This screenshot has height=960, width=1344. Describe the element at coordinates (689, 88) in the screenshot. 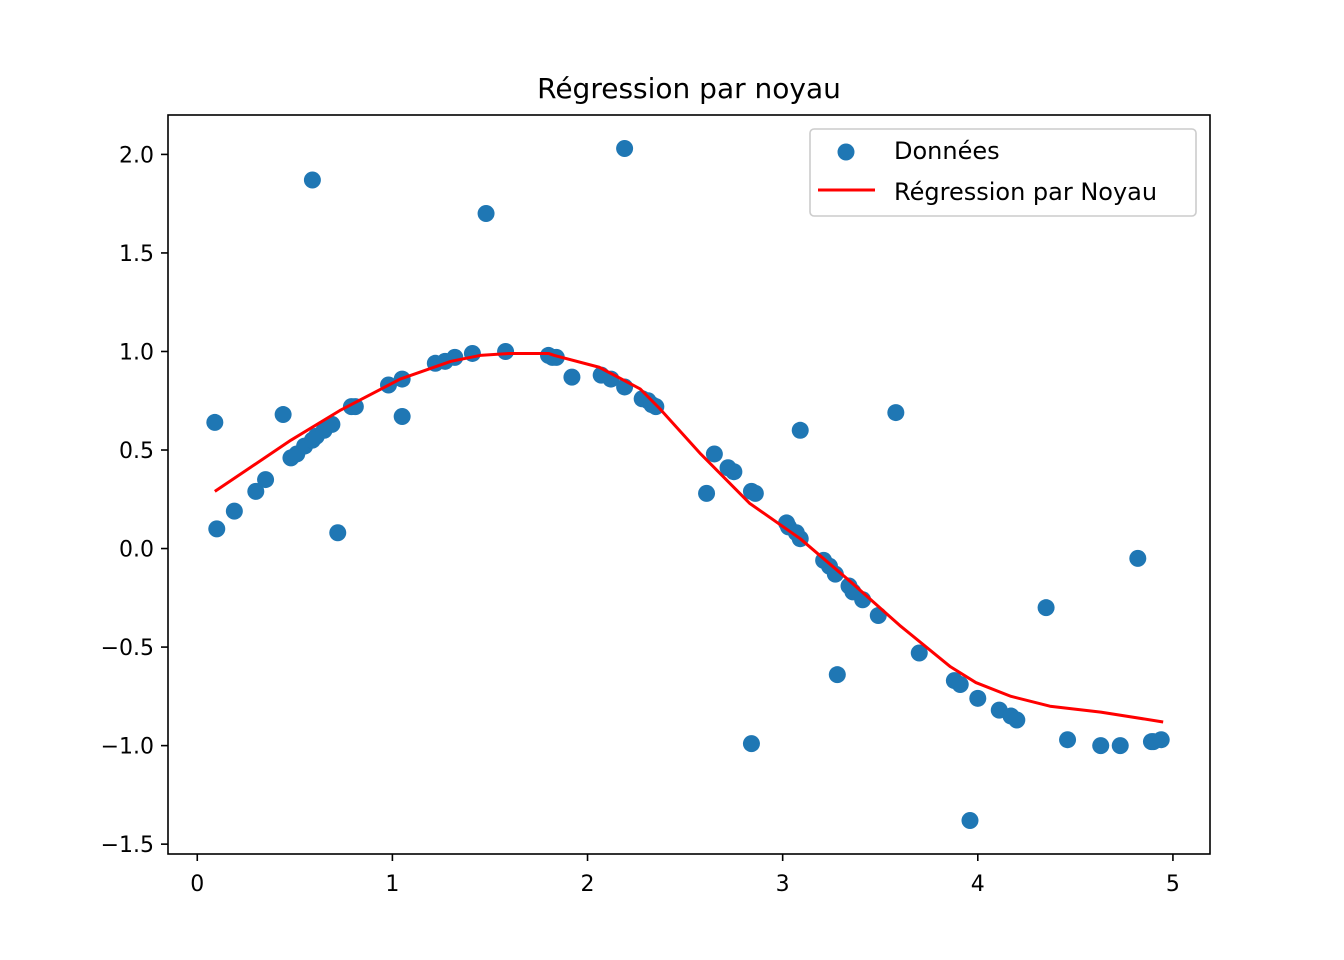

I see `chart-title: Régression par noyau` at that location.